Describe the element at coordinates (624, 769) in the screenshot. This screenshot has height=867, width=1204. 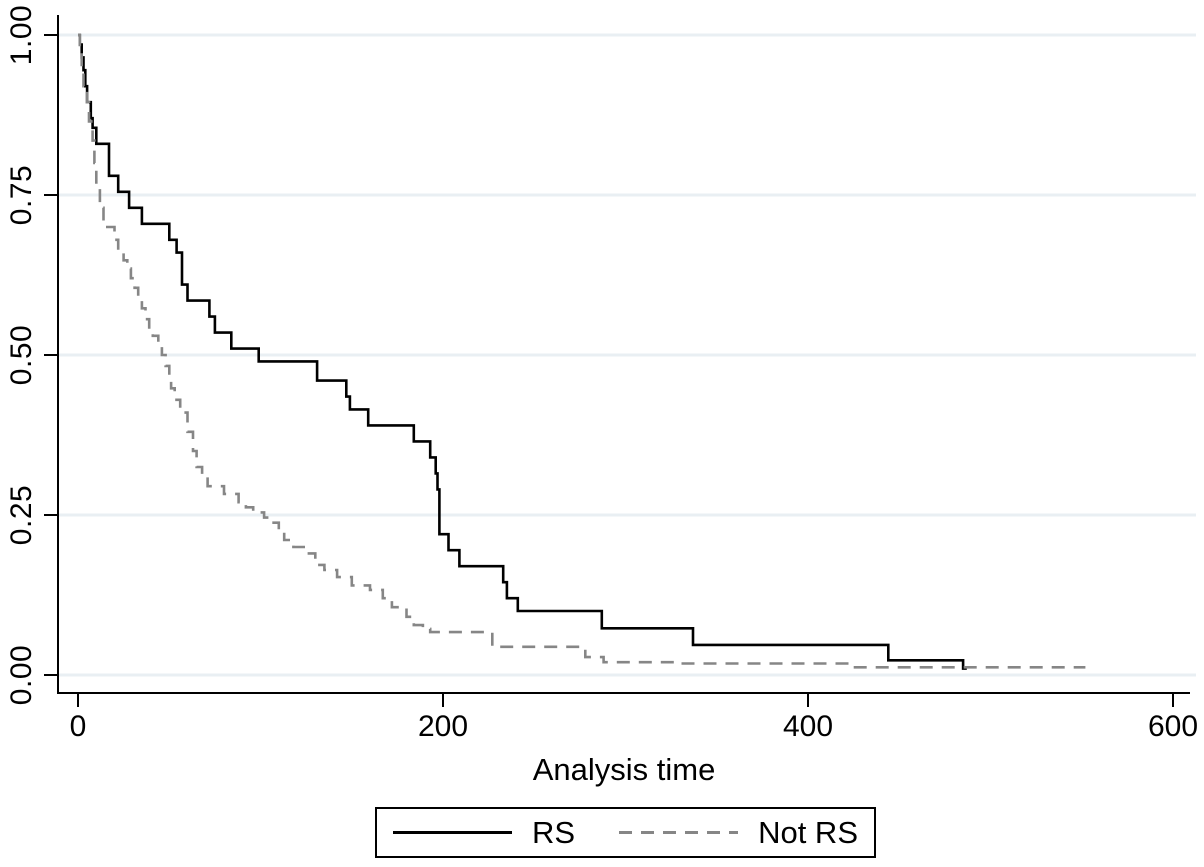
I see `x-axis-title: Analysis time` at that location.